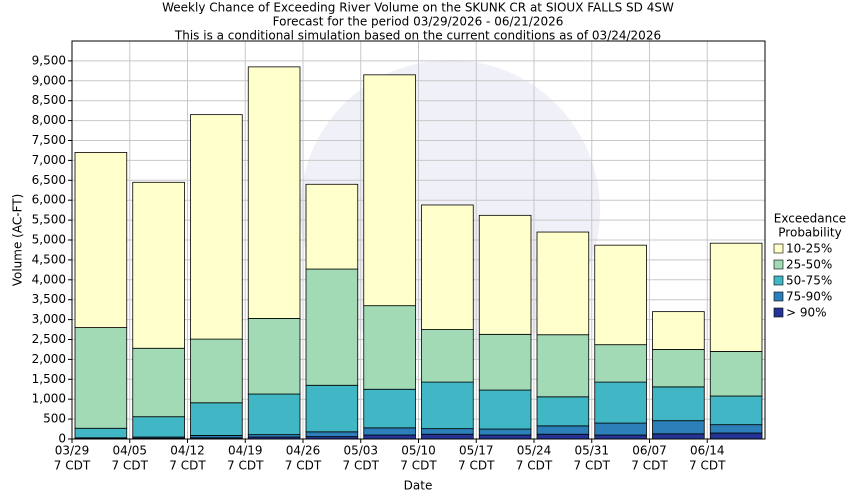 The width and height of the screenshot is (850, 500). Describe the element at coordinates (49, 60) in the screenshot. I see `y-tick-label: 9,500` at that location.